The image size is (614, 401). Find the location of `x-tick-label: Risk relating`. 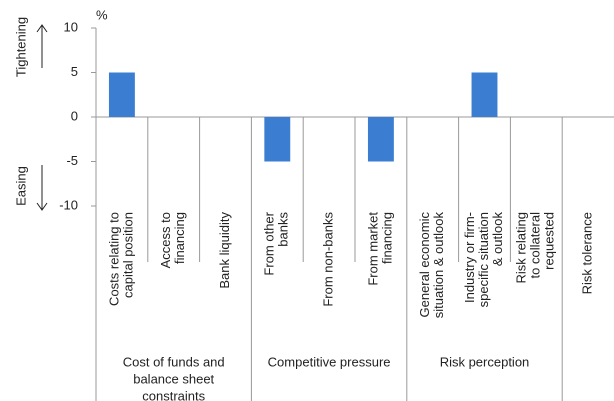

x-tick-label: Risk relating is located at coordinates (521, 248).